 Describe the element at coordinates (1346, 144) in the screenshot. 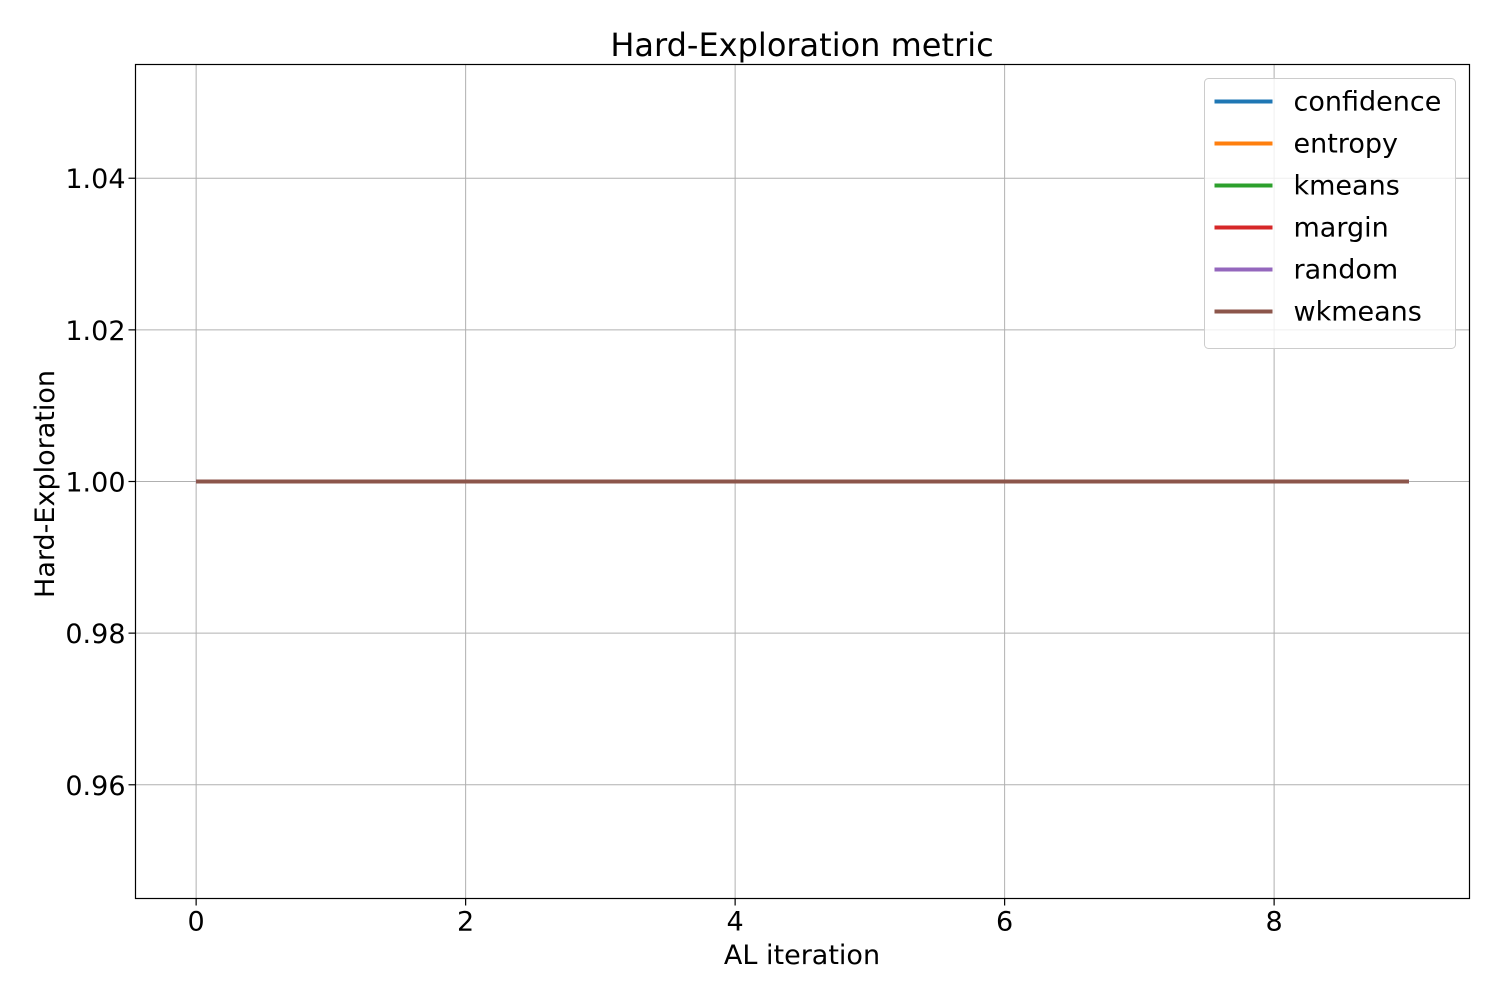

I see `legend-label-entropy: entropy` at that location.